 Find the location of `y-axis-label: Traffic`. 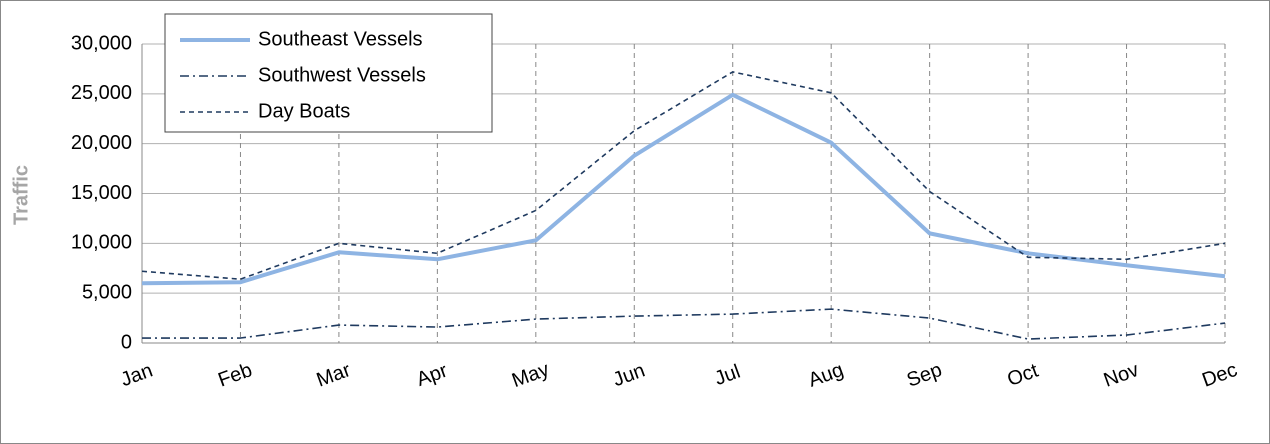

y-axis-label: Traffic is located at coordinates (21, 195).